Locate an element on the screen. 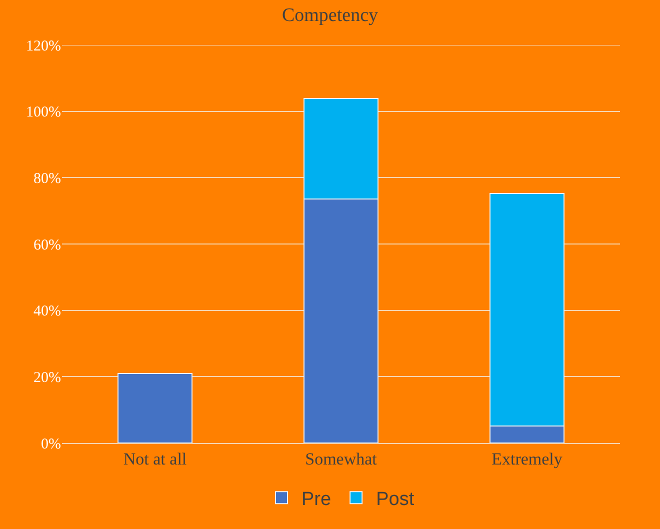 The height and width of the screenshot is (529, 660). legend-label: Post is located at coordinates (395, 499).